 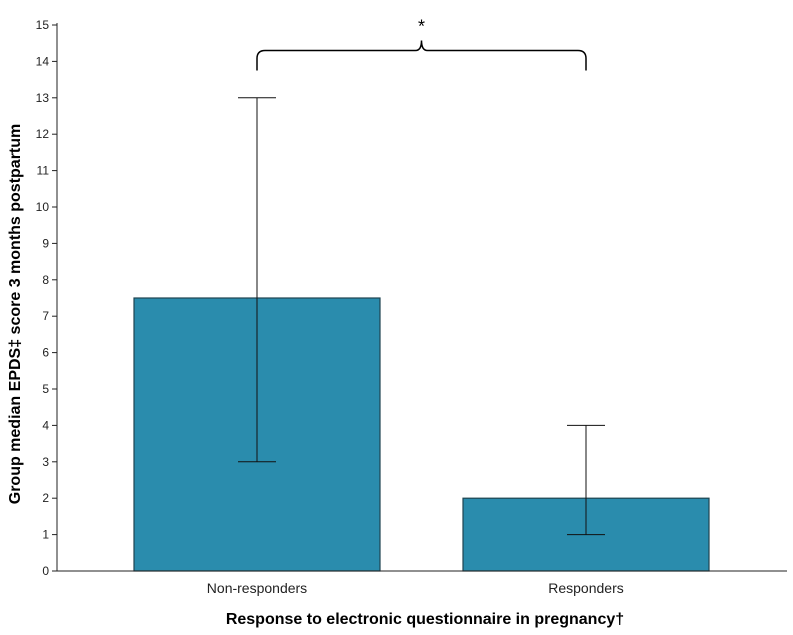 I want to click on y-tick-label: 12, so click(x=43, y=134).